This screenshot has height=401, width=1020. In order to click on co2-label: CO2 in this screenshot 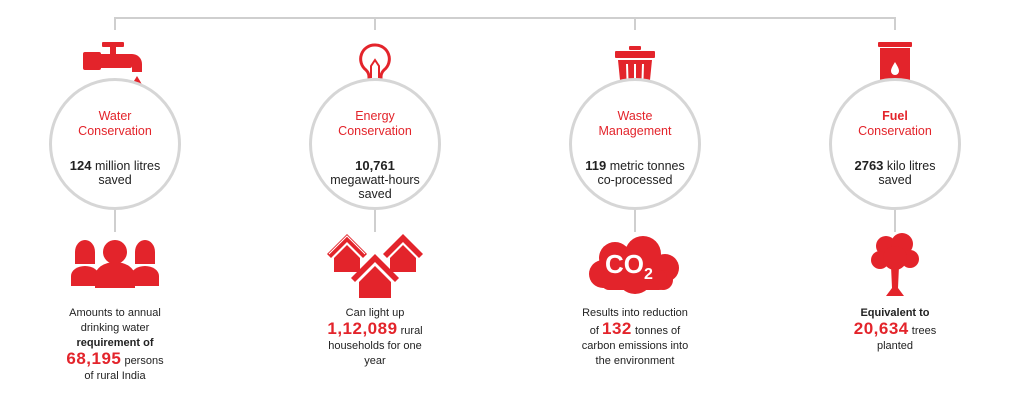, I will do `click(629, 266)`.